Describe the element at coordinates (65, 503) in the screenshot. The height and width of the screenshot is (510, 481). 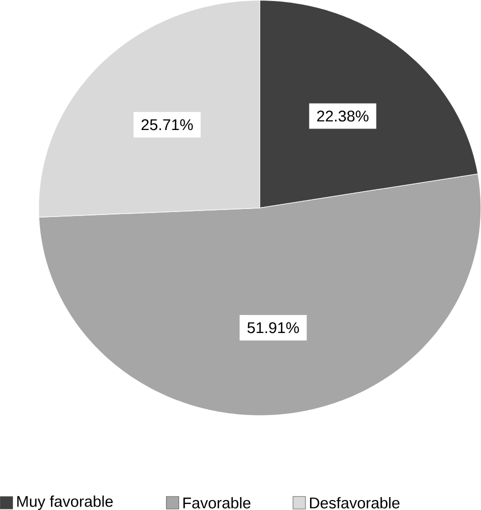
I see `legend-label: Muy favorable` at that location.